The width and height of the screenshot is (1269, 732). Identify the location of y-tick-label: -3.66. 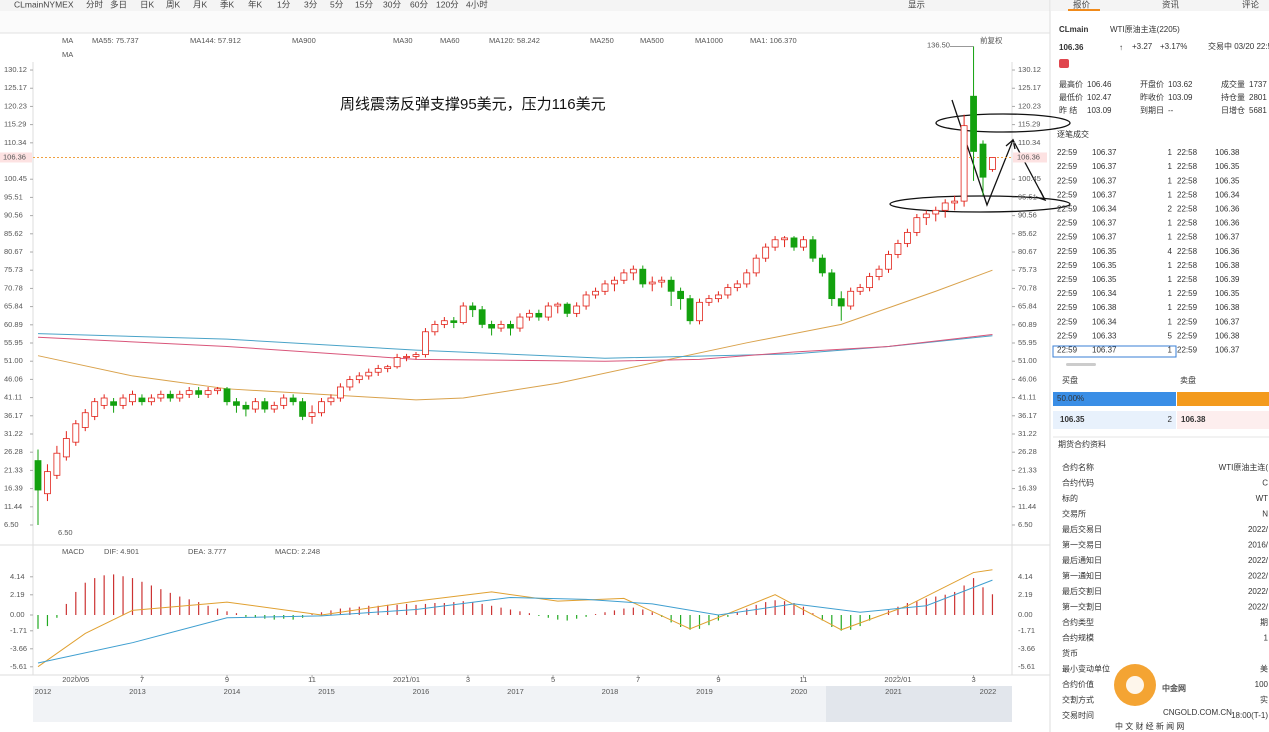
(18, 648).